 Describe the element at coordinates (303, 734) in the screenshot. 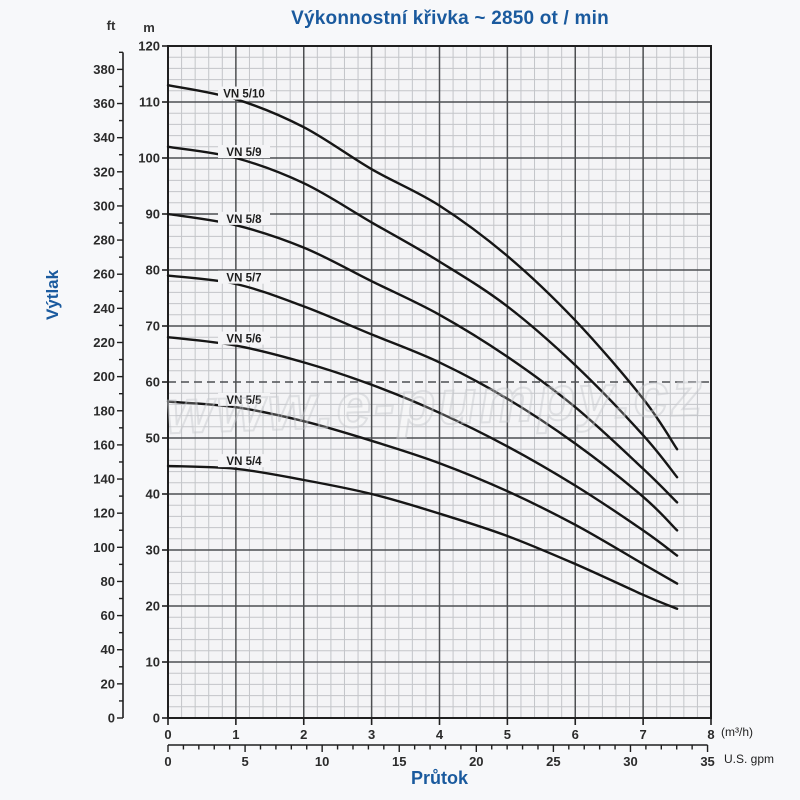

I see `m3h-axis-tick-label: 2` at that location.